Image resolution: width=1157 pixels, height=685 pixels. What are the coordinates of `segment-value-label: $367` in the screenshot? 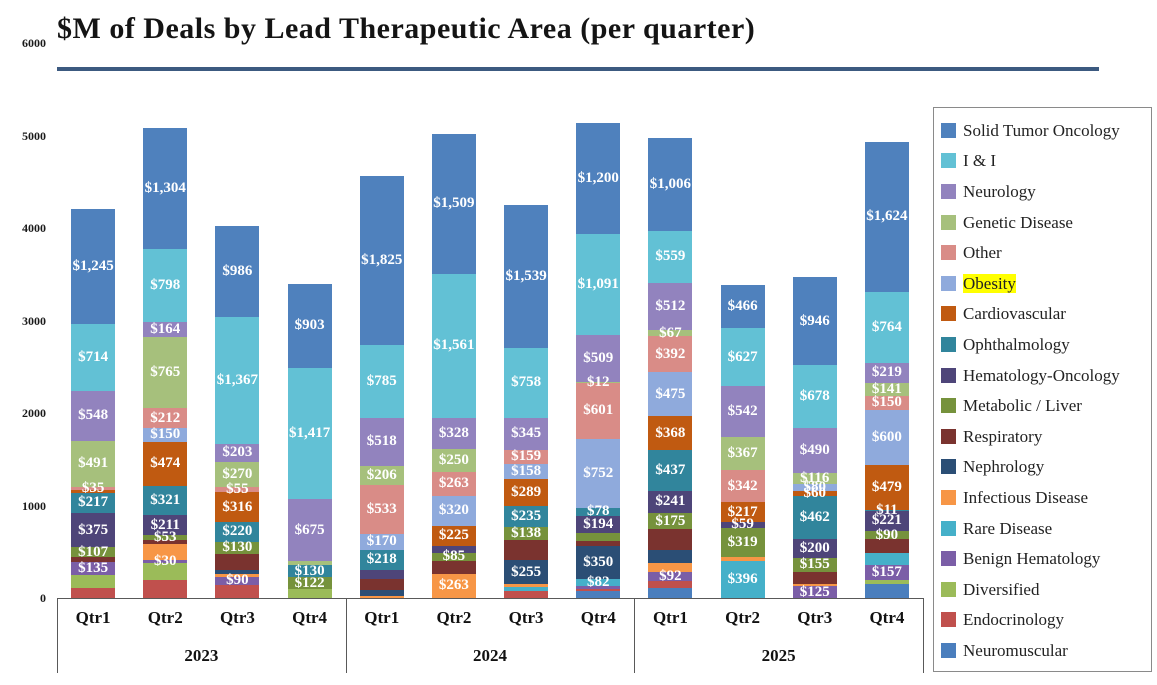 It's located at (742, 453).